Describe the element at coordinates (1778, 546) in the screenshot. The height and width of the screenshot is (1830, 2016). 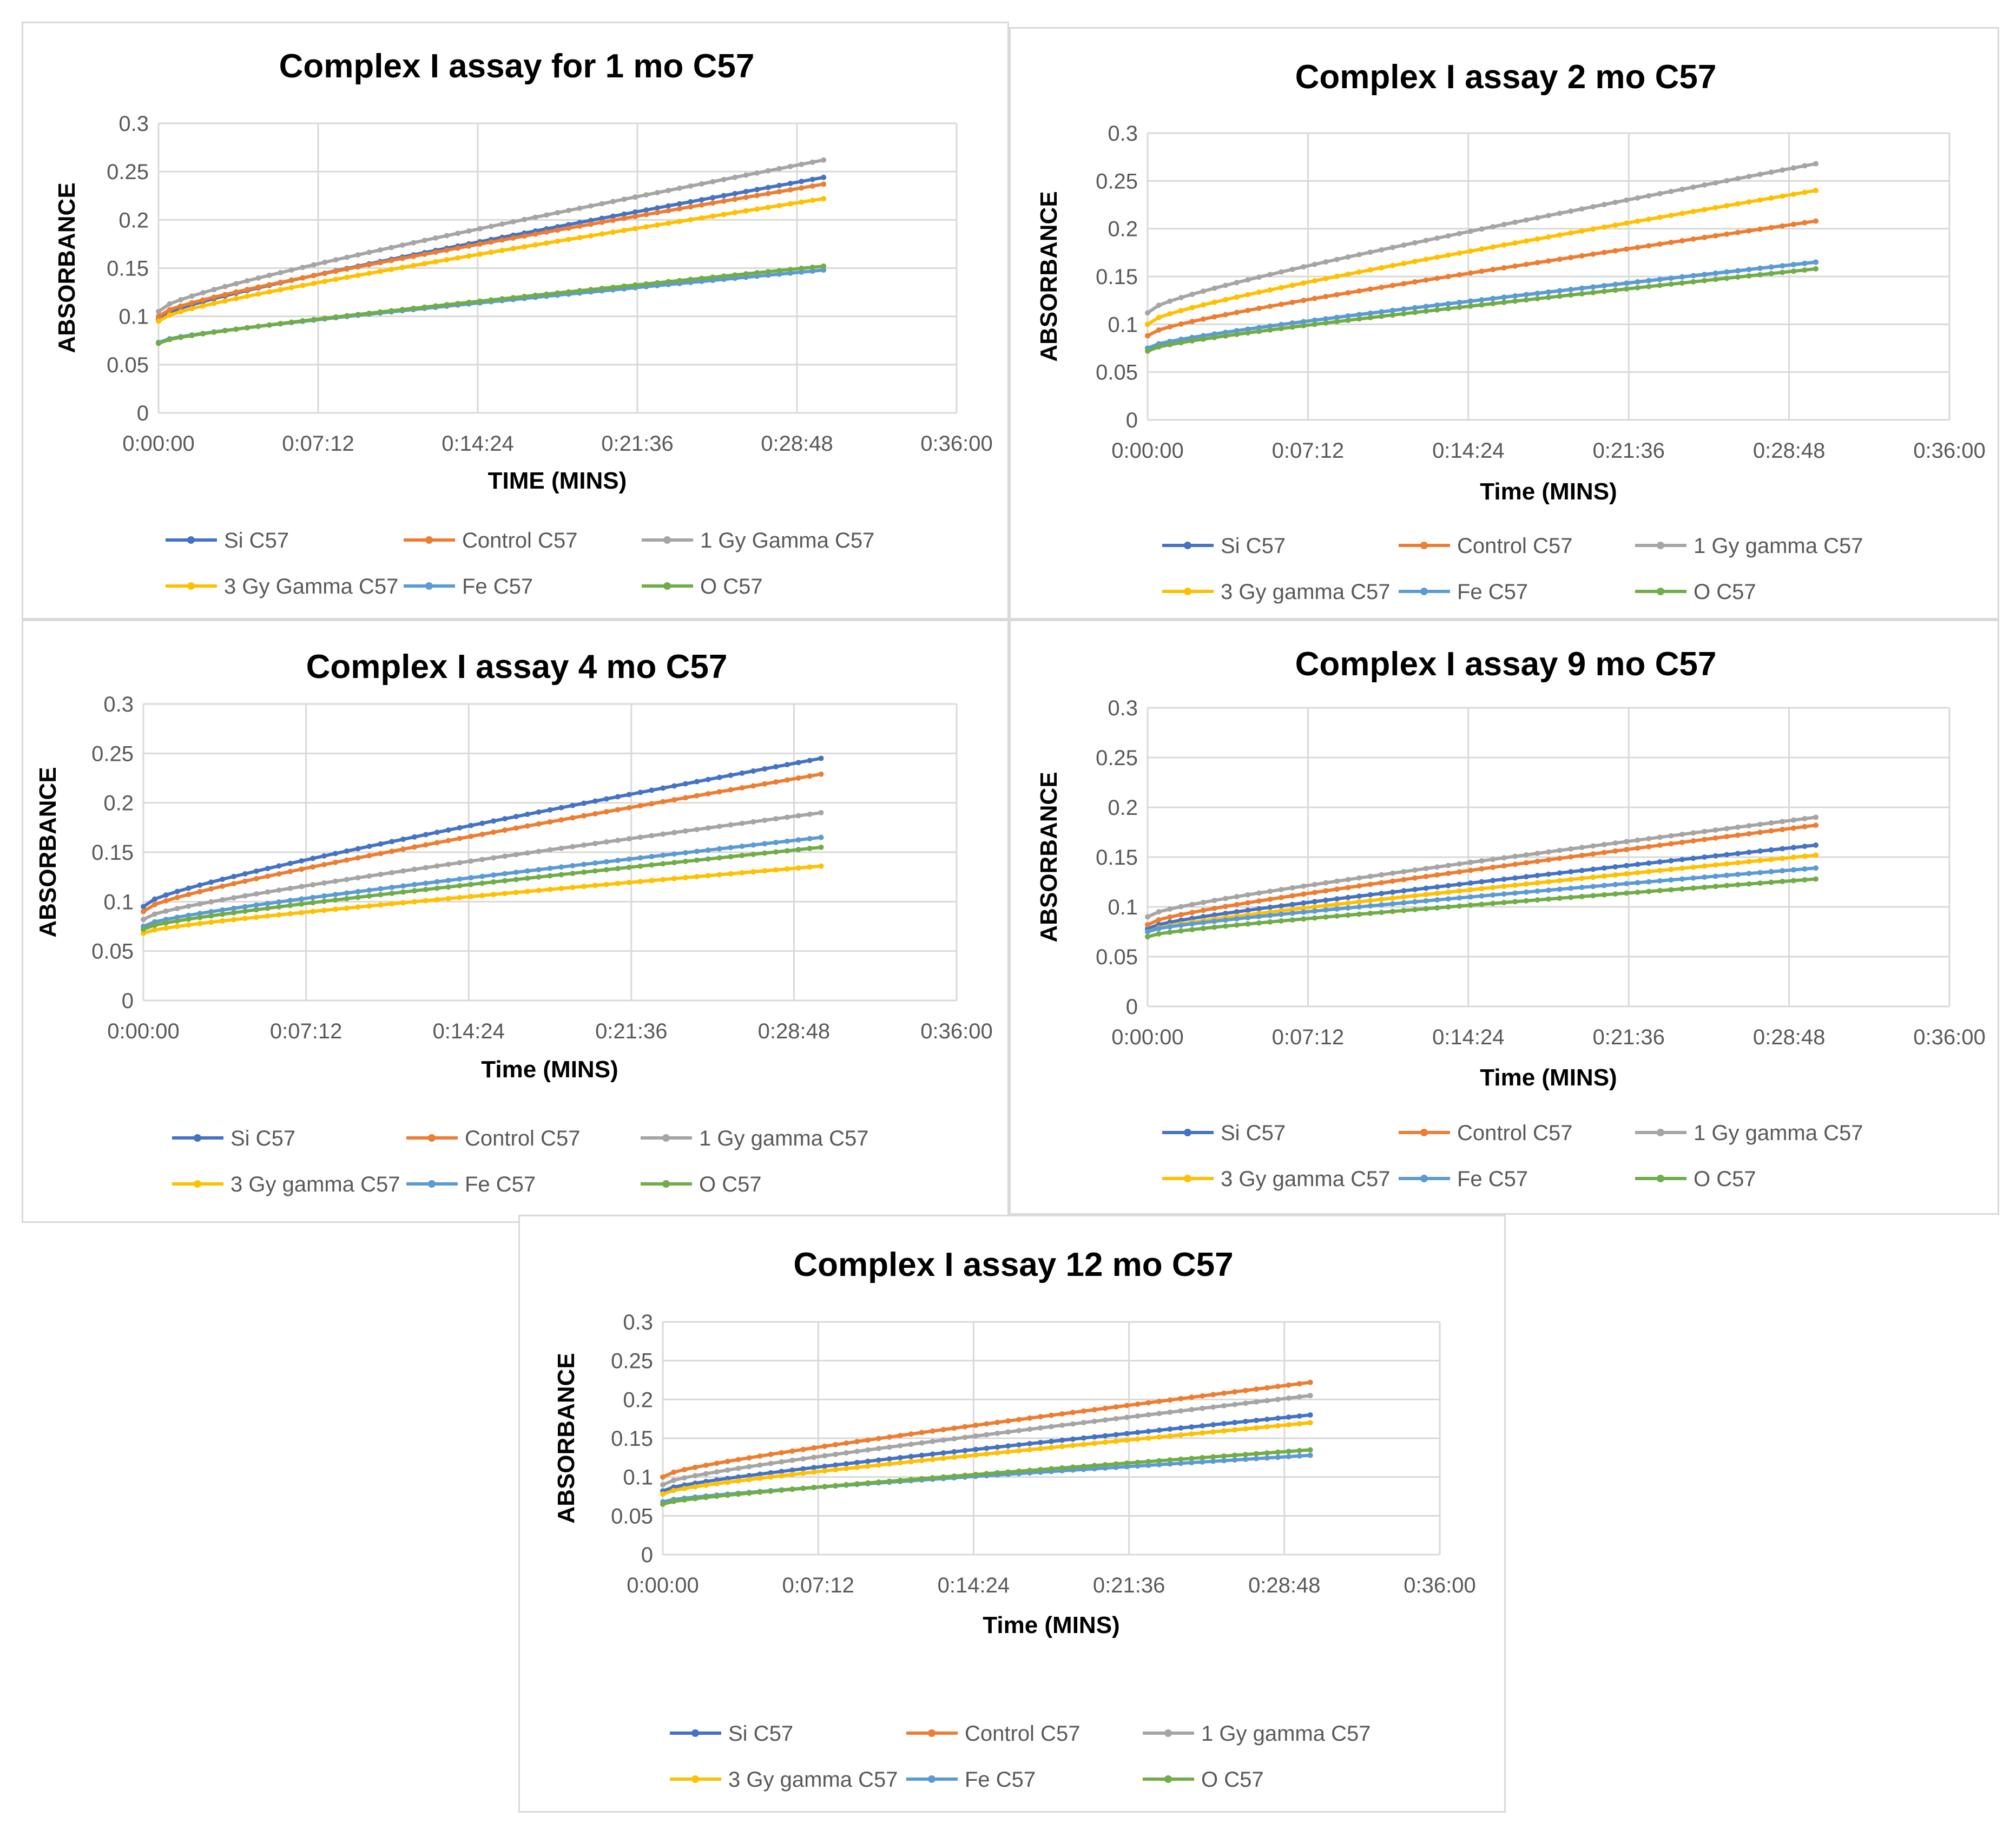
I see `legend-label: 1 Gy gamma C57` at that location.